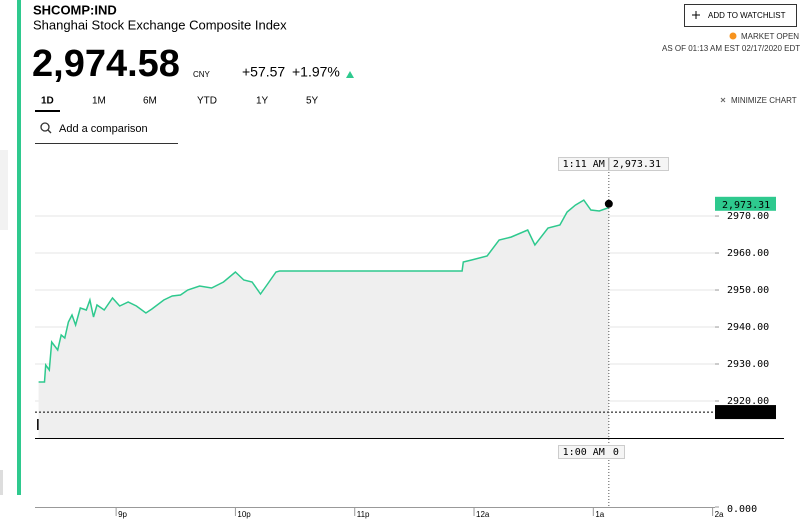 The height and width of the screenshot is (523, 800). Describe the element at coordinates (160, 24) in the screenshot. I see `index-name: Shanghai Stock Exchange Composite Index` at that location.